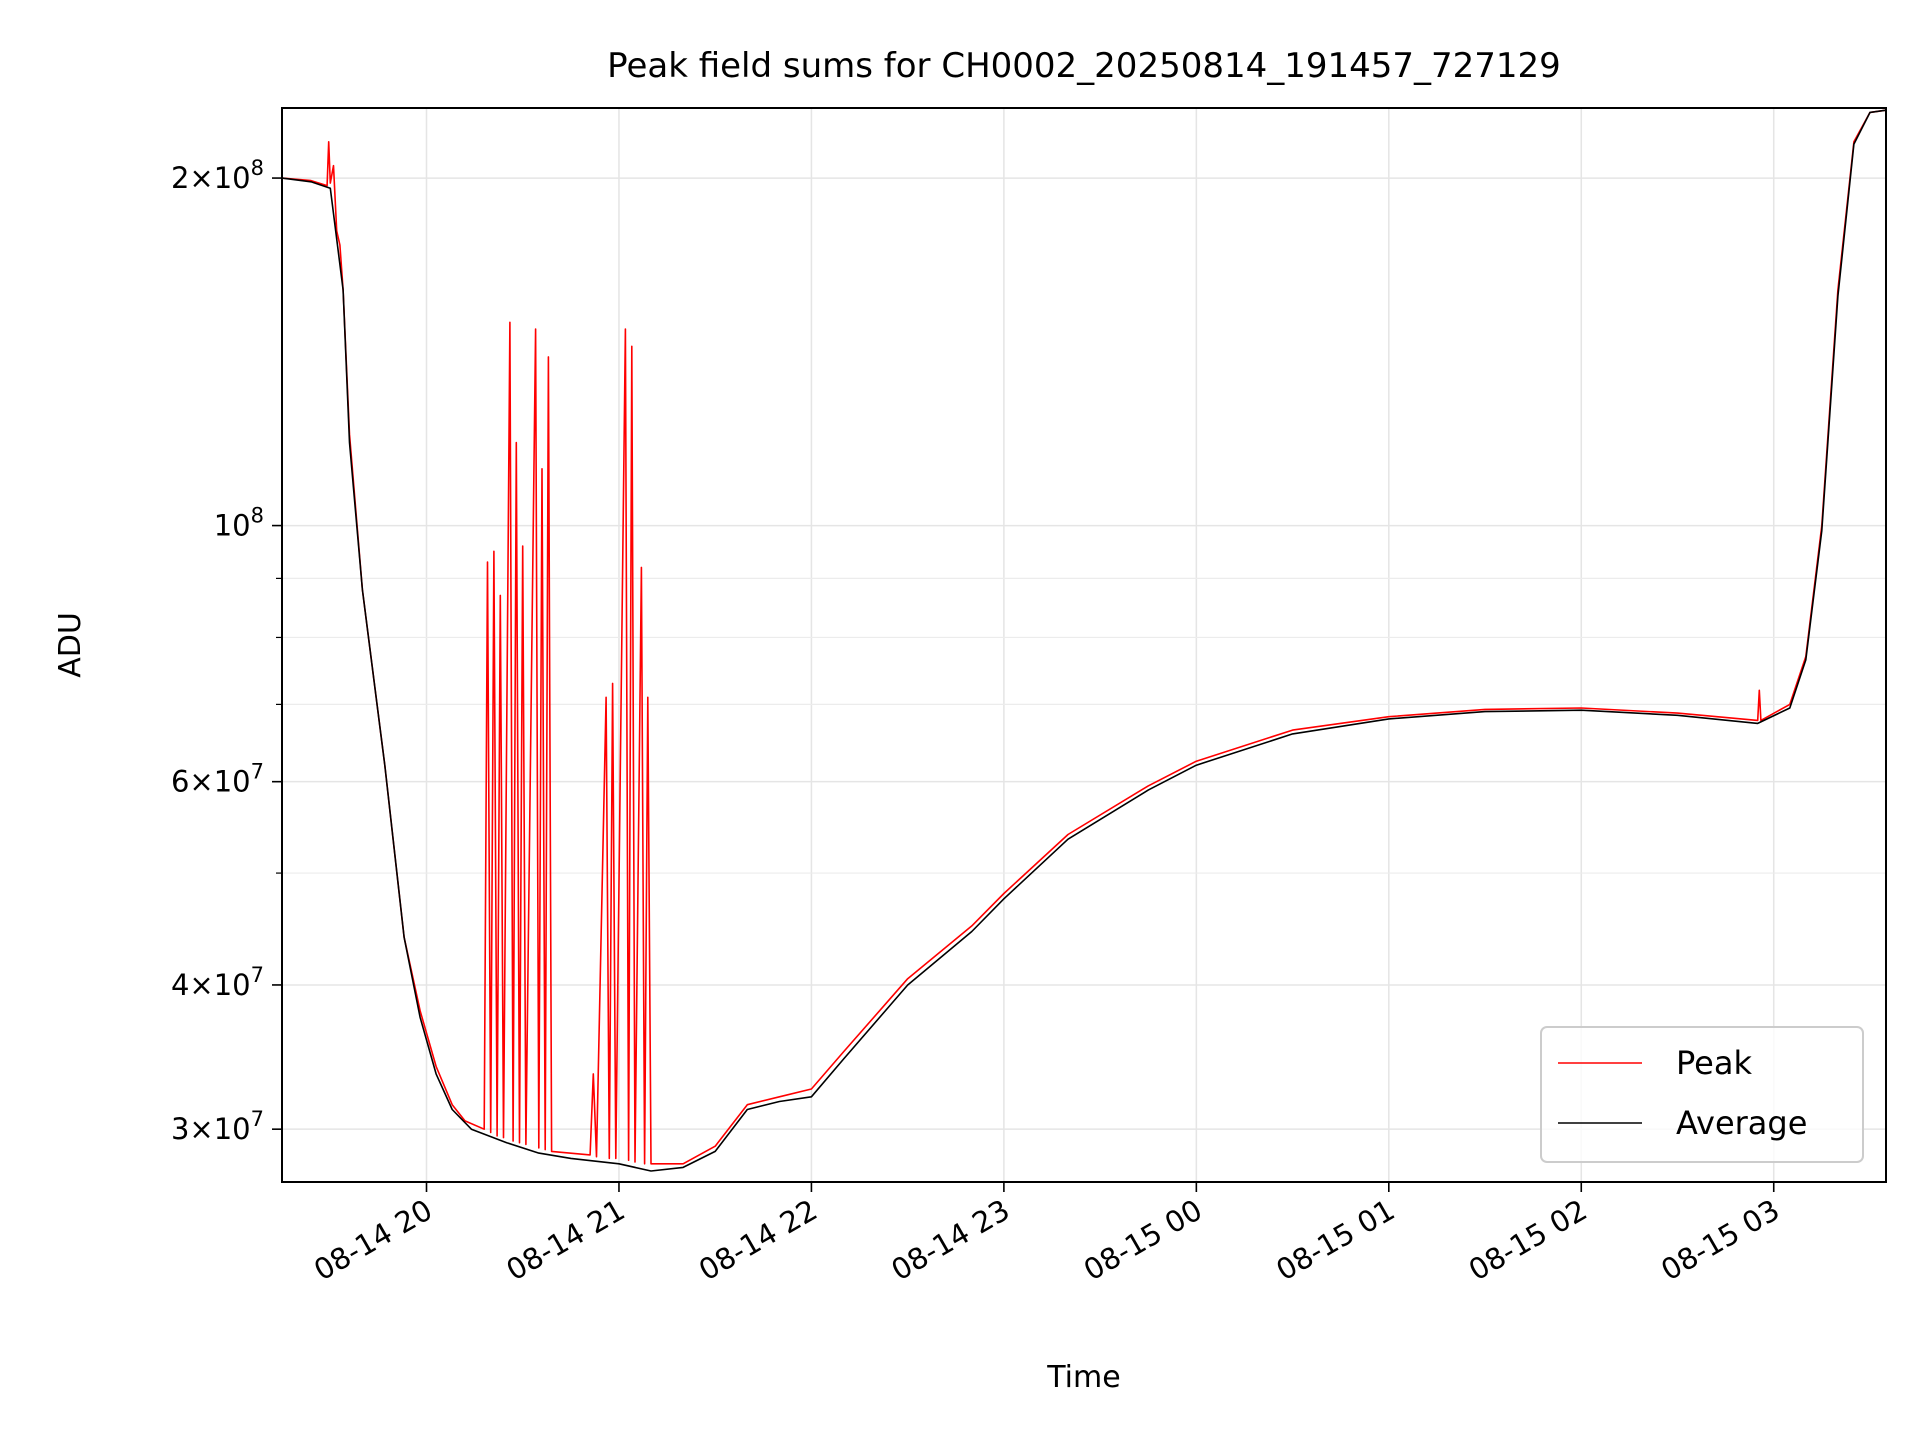 The width and height of the screenshot is (1920, 1440). Describe the element at coordinates (232, 526) in the screenshot. I see `y-tick-label-base: 10` at that location.